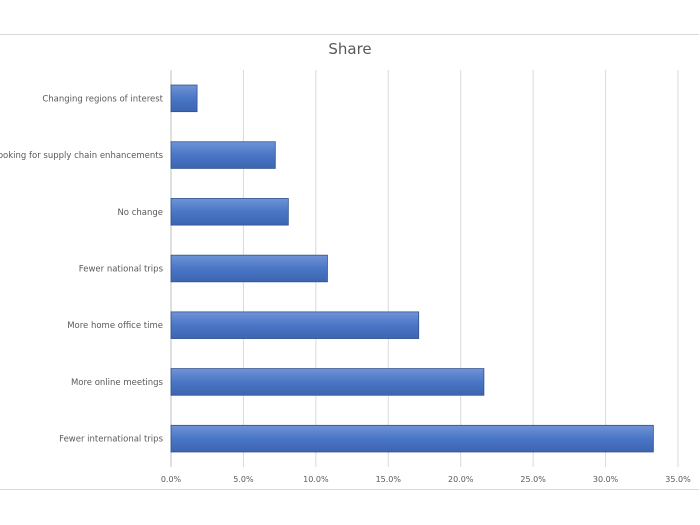 The height and width of the screenshot is (525, 700). Describe the element at coordinates (102, 99) in the screenshot. I see `category-label: Changing regions of interest` at that location.